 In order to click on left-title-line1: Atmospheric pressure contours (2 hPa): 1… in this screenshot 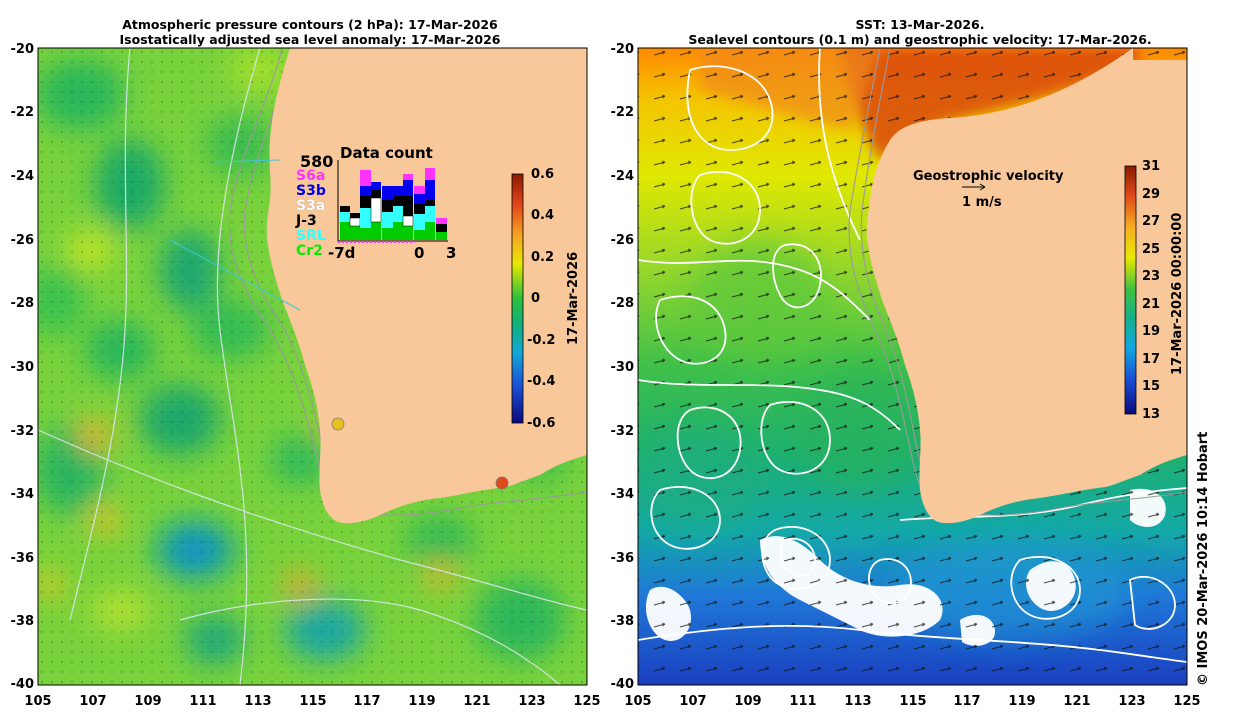, I will do `click(310, 24)`.